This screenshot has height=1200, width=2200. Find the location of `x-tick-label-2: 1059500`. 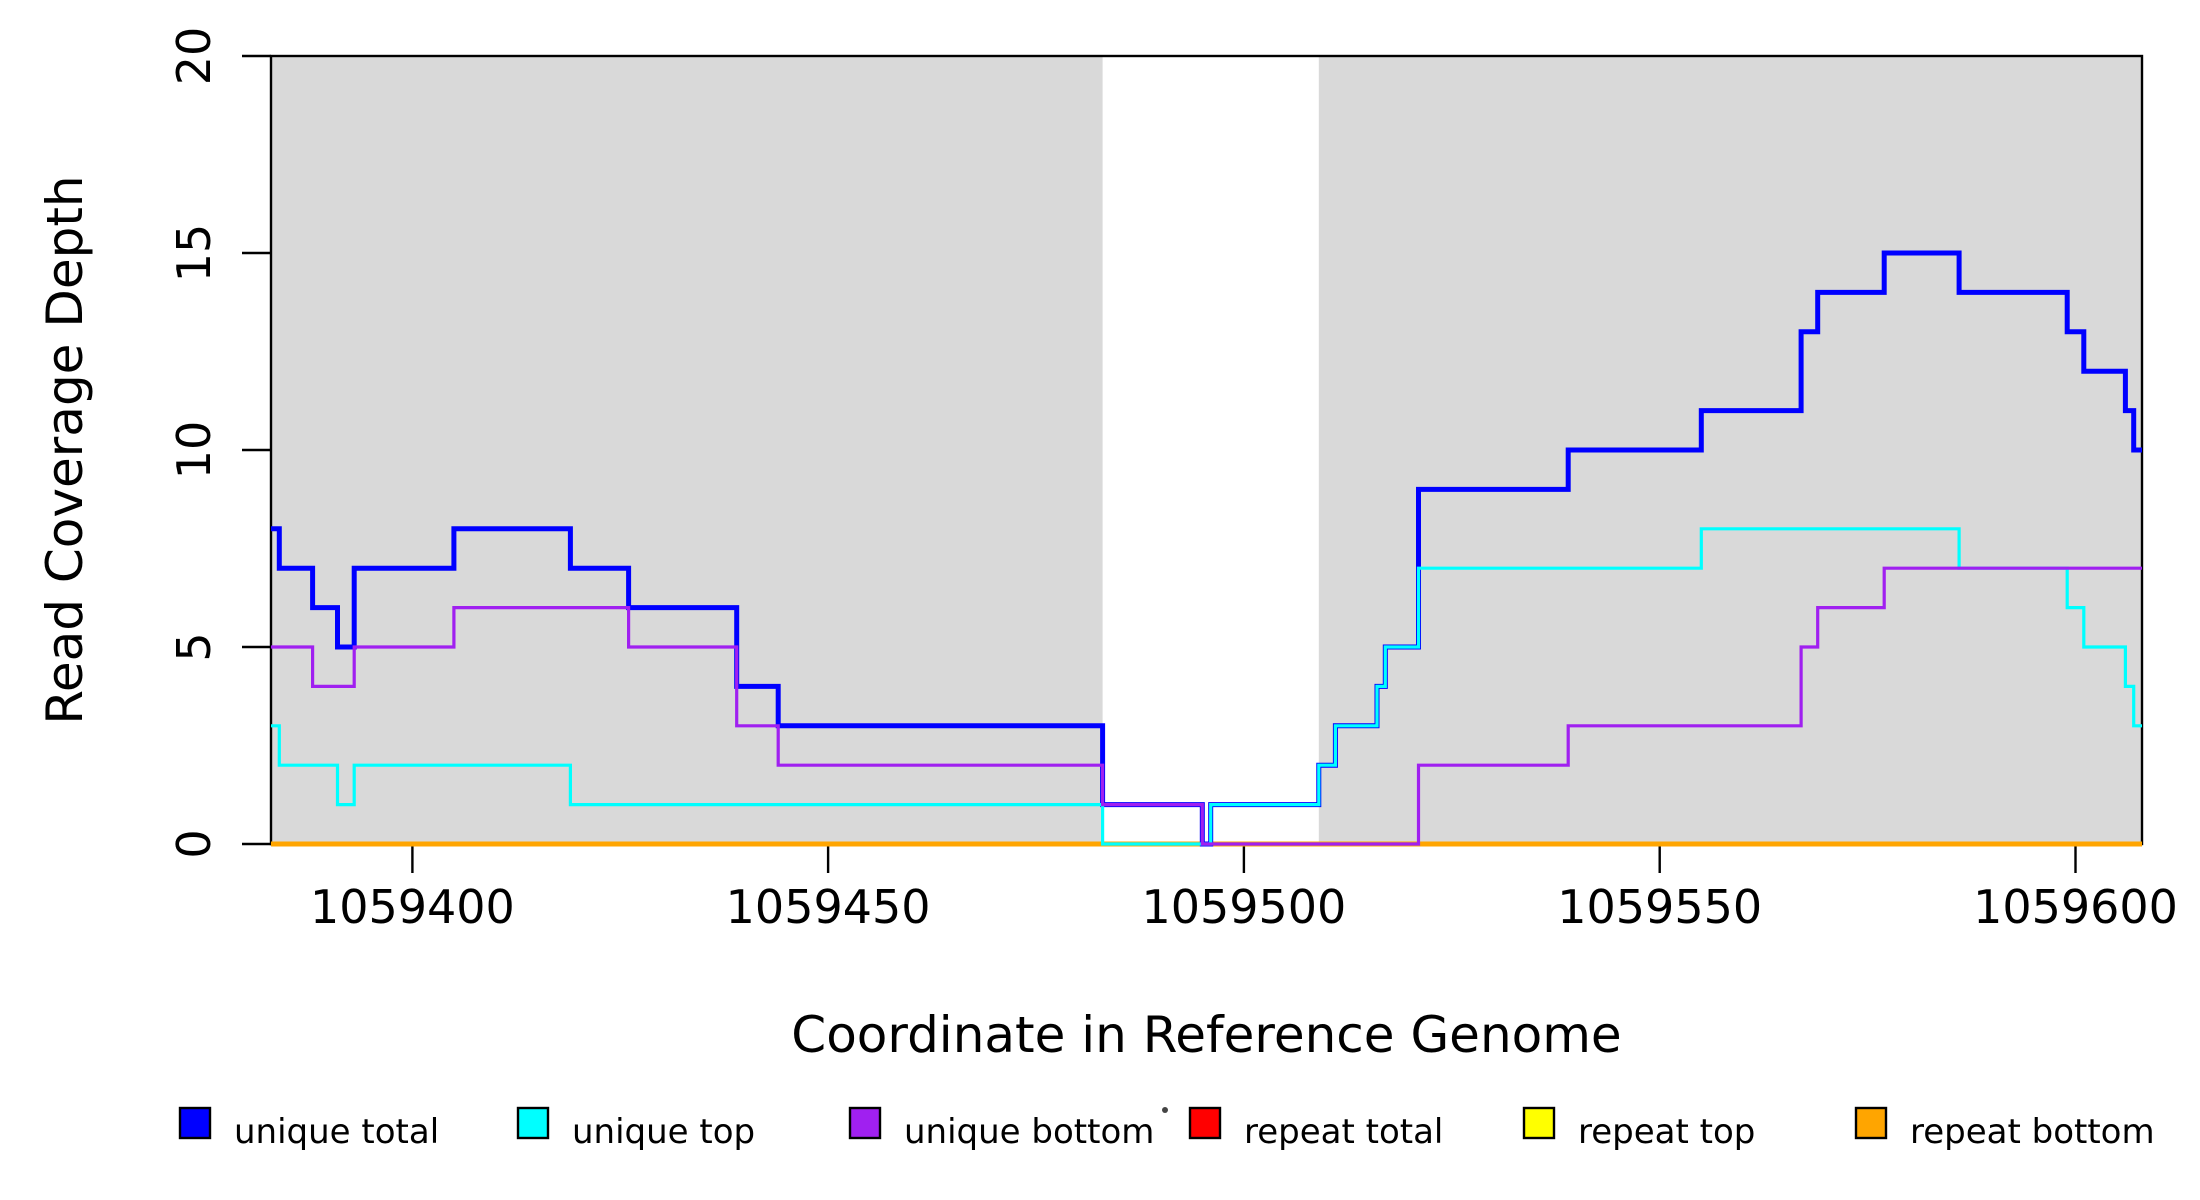

x-tick-label-2: 1059500 is located at coordinates (1243, 907).